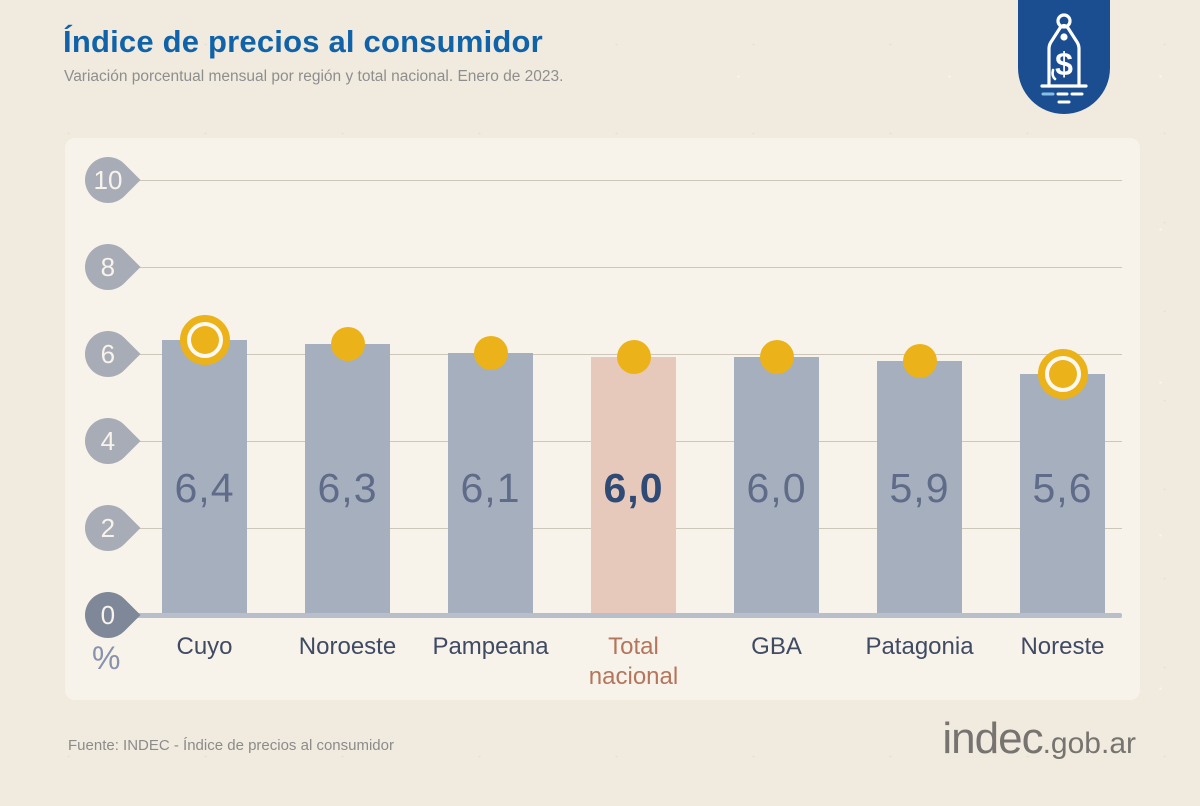  I want to click on bar-pampeana, so click(490, 485).